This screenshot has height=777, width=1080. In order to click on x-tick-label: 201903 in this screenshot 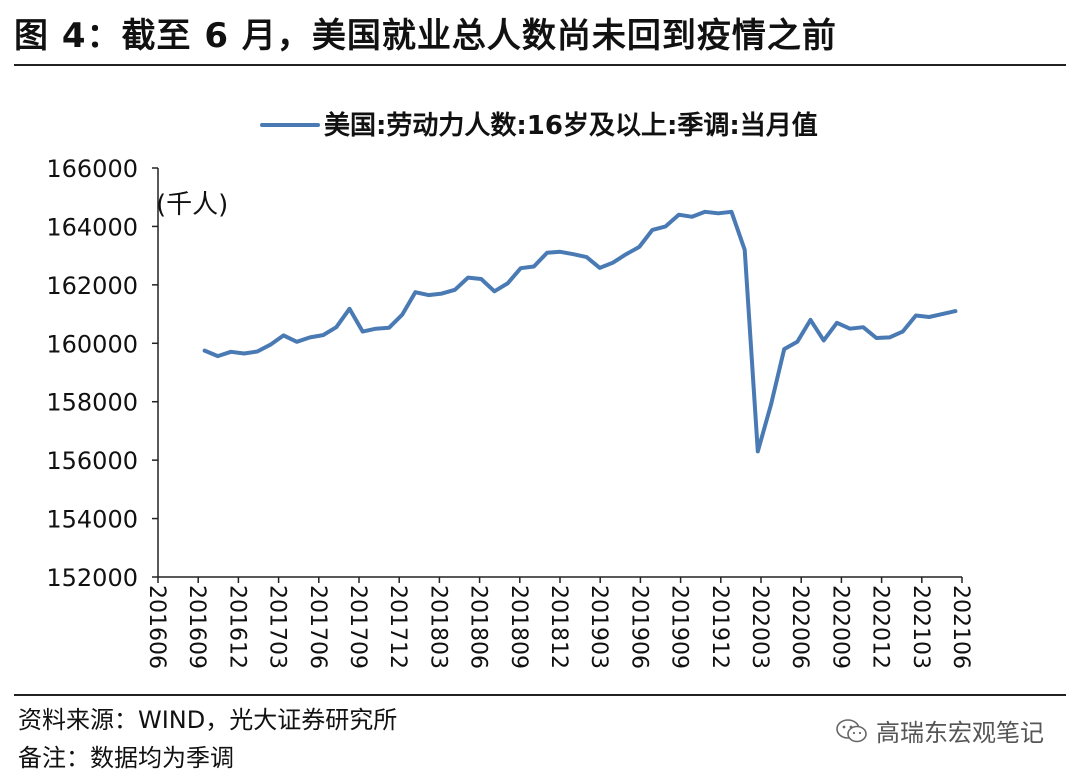, I will do `click(598, 627)`.